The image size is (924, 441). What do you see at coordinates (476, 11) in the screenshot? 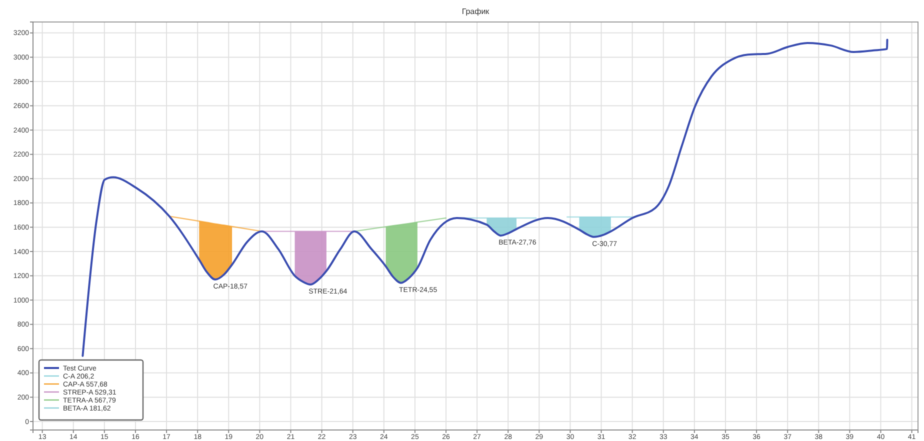
I see `chart-title: График` at bounding box center [476, 11].